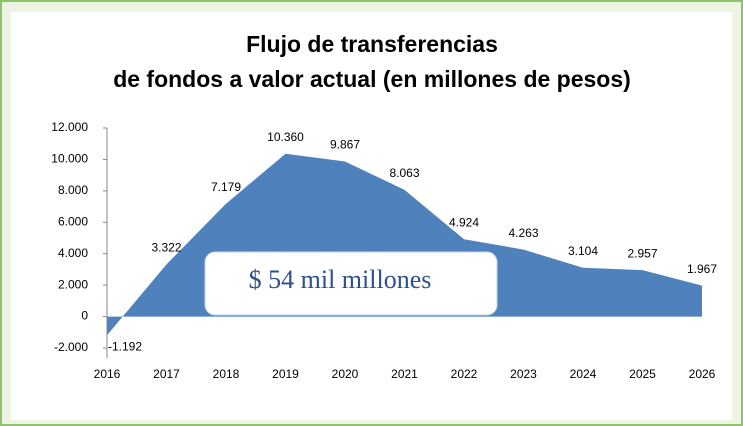 The height and width of the screenshot is (426, 743). I want to click on value-label: 3.104, so click(583, 251).